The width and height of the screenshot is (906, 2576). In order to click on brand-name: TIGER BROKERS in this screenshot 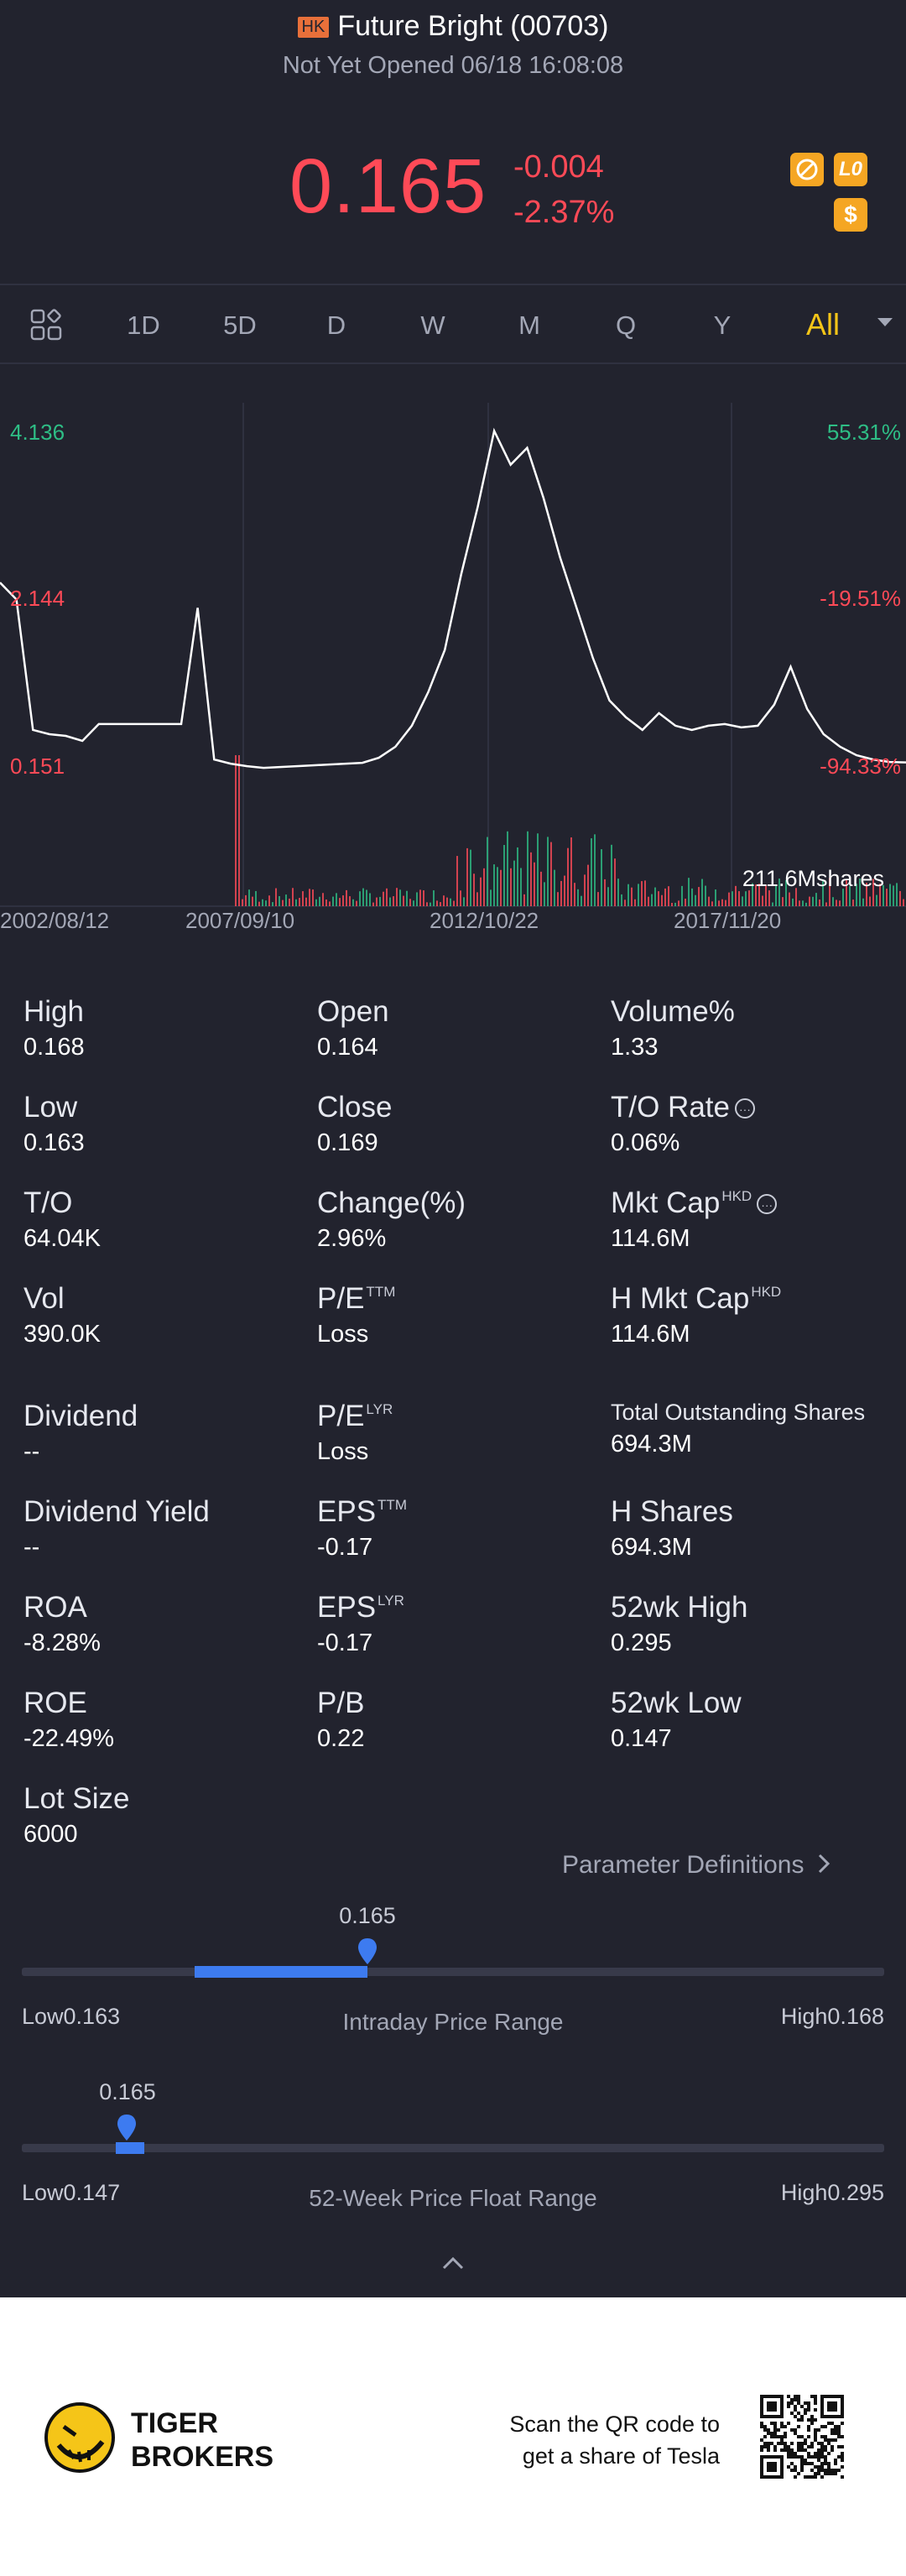, I will do `click(203, 2440)`.